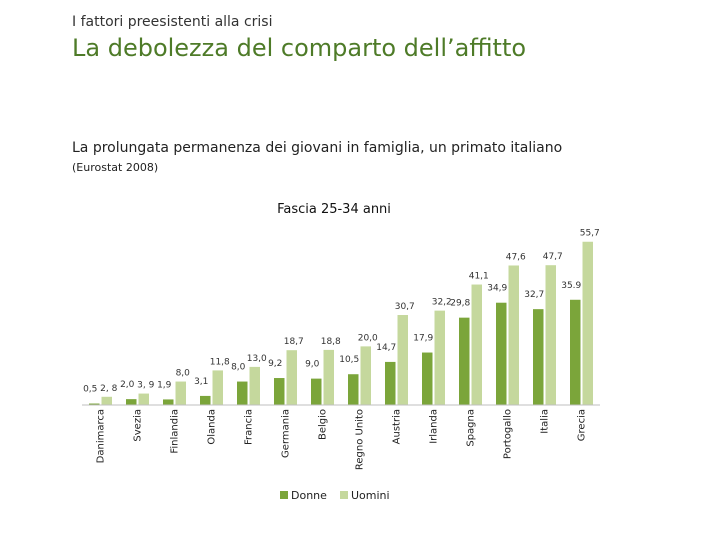 The height and width of the screenshot is (540, 720). I want to click on data-label-uomini-portogallo: 47,6, so click(516, 257).